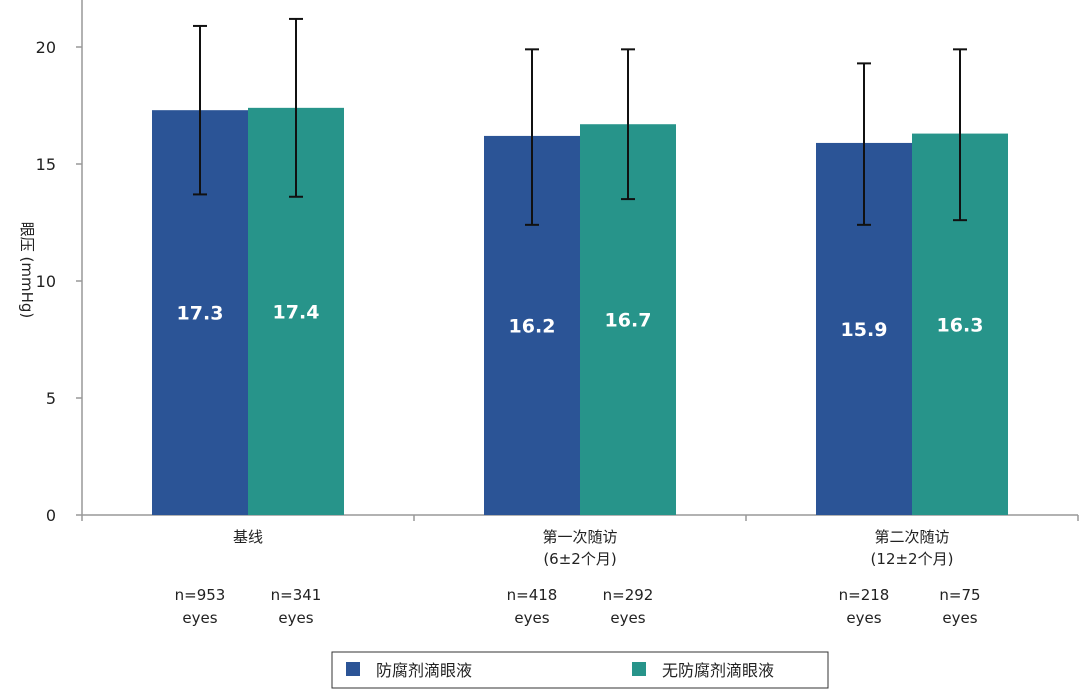 The width and height of the screenshot is (1080, 693). What do you see at coordinates (296, 595) in the screenshot?
I see `sample-size-label: n=341` at bounding box center [296, 595].